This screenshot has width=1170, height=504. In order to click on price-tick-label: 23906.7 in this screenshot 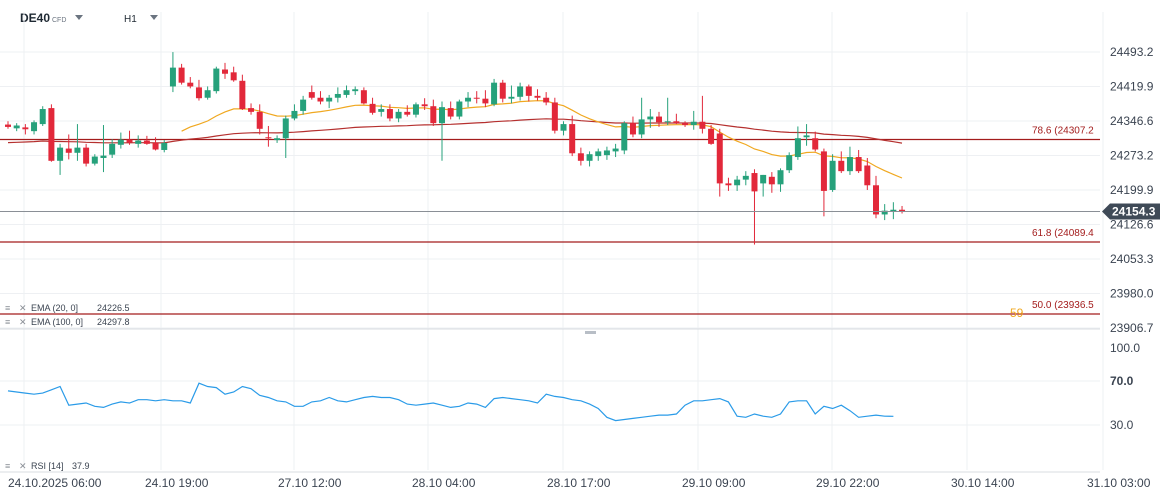, I will do `click(1132, 328)`.